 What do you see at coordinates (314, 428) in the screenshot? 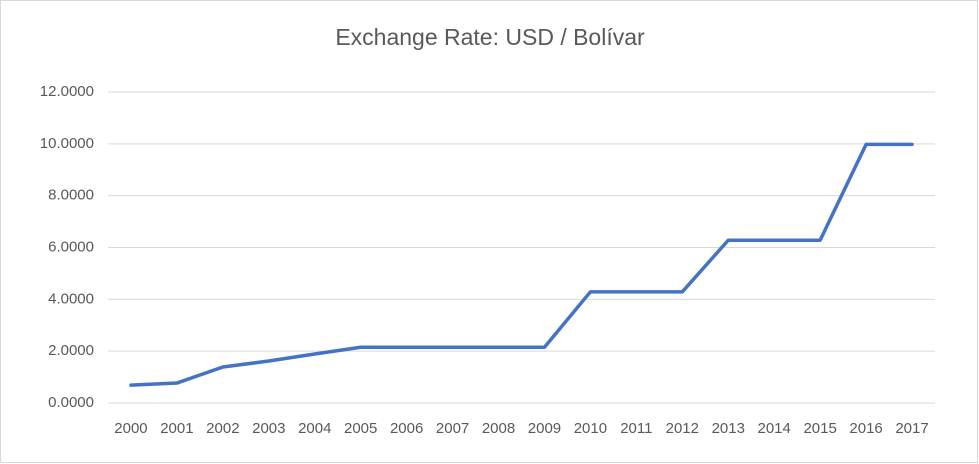
I see `x-tick-label: 2004` at bounding box center [314, 428].